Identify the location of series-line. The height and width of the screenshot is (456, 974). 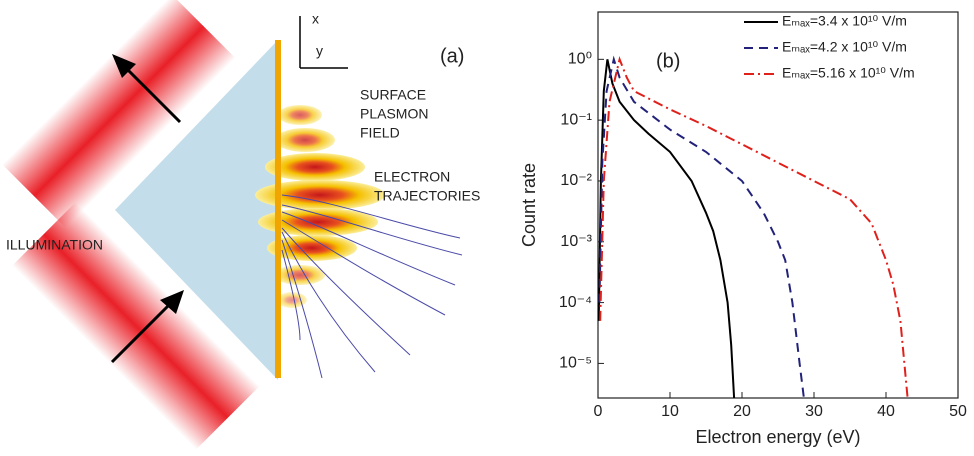
(666, 229).